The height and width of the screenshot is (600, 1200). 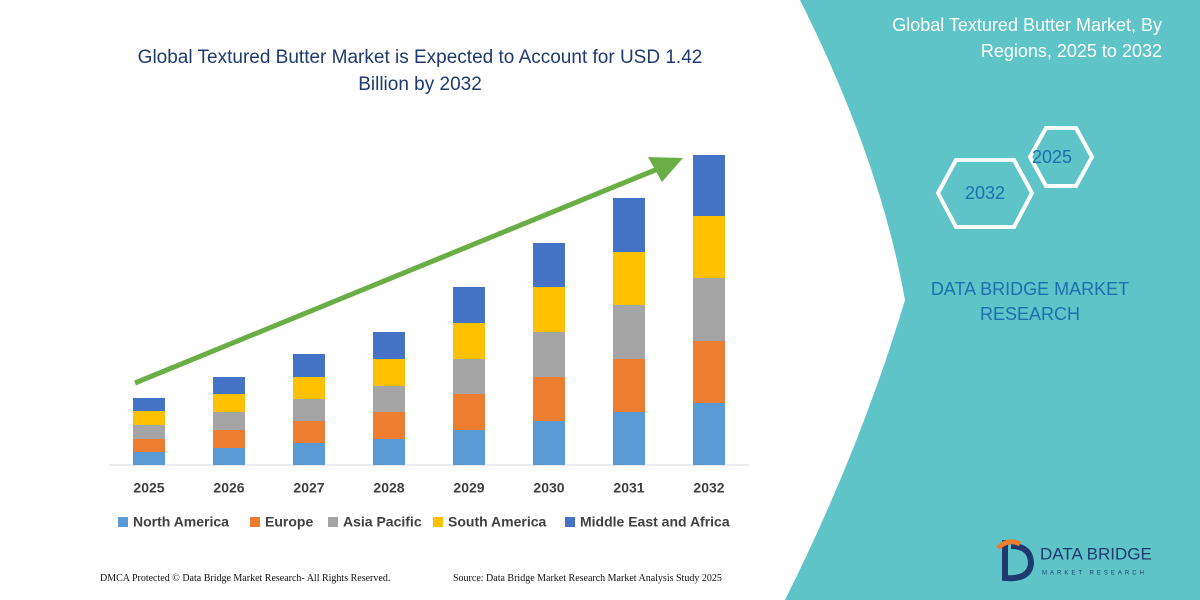 I want to click on x-tick-label: 2027, so click(x=308, y=488).